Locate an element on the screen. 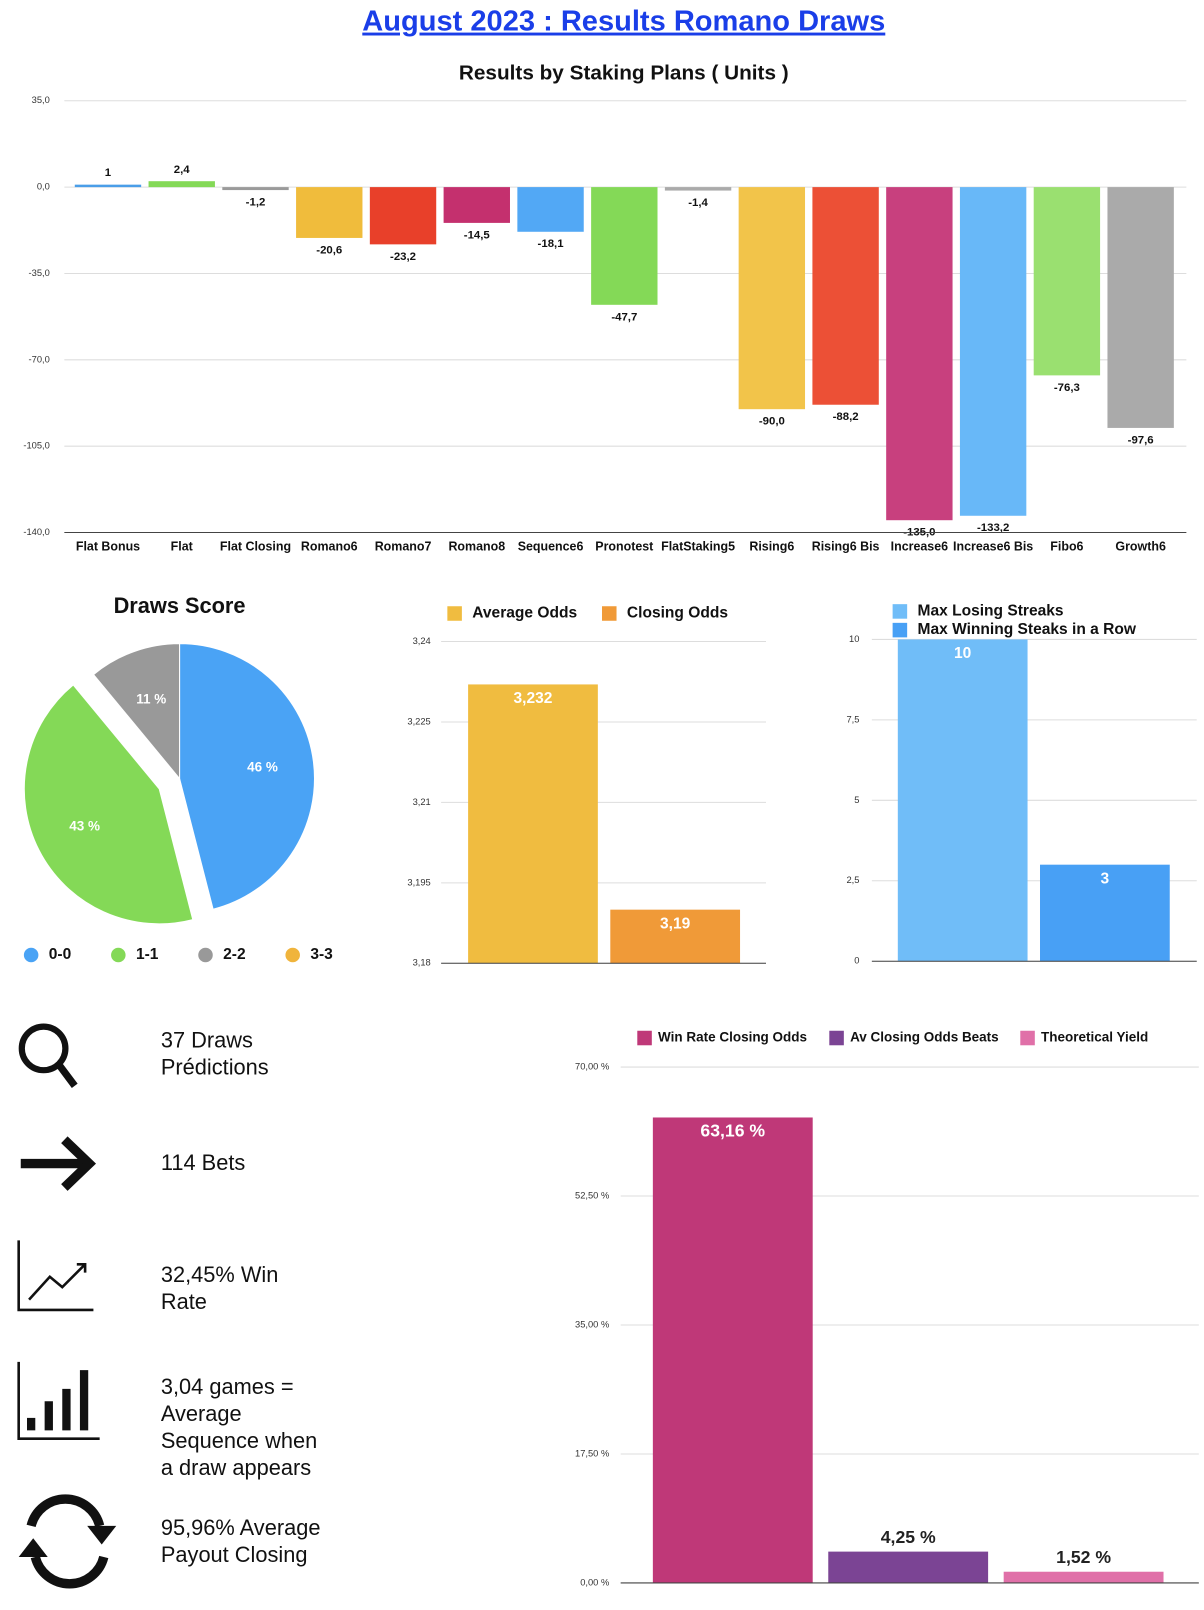 Image resolution: width=1204 pixels, height=1610 pixels. value-label: -1,2 is located at coordinates (256, 203).